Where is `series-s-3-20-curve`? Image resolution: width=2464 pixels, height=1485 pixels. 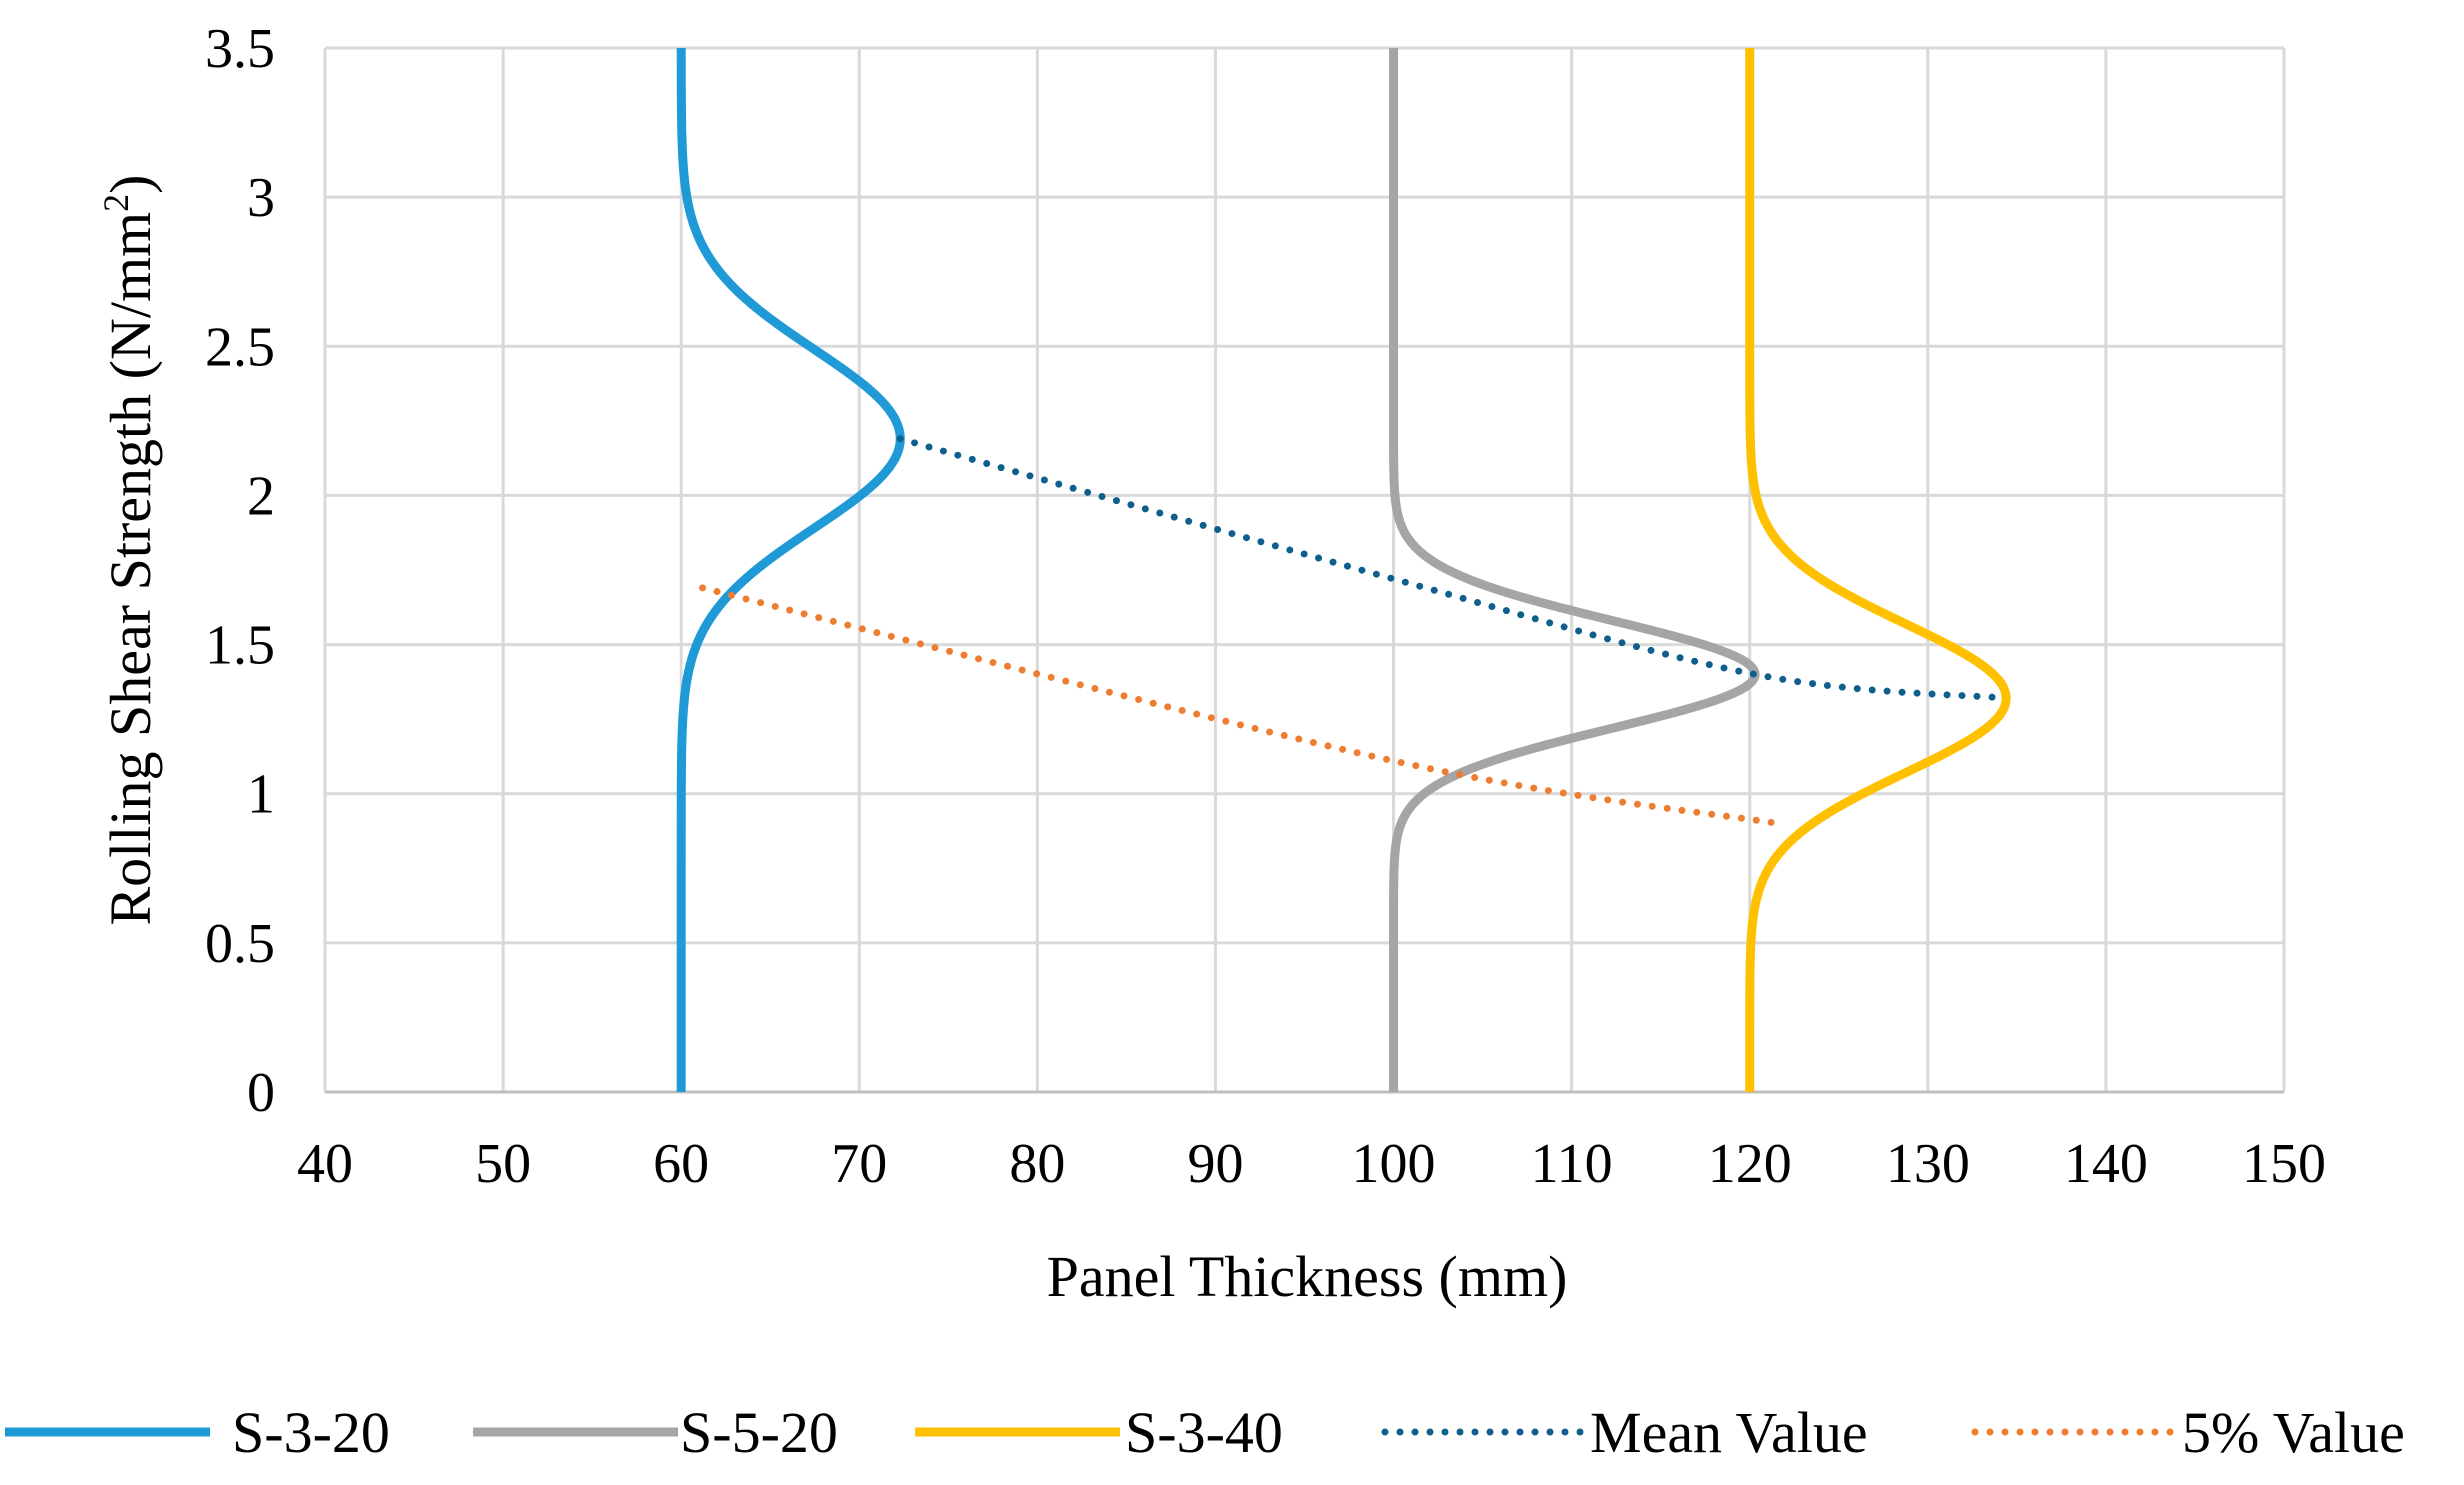
series-s-3-20-curve is located at coordinates (790, 570).